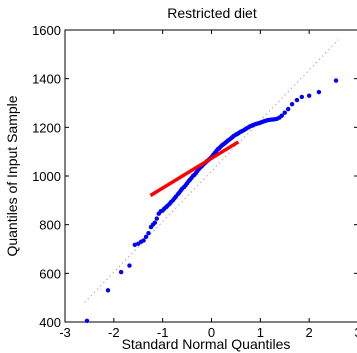 The width and height of the screenshot is (357, 353). What do you see at coordinates (163, 332) in the screenshot?
I see `x-tick-label: -1` at bounding box center [163, 332].